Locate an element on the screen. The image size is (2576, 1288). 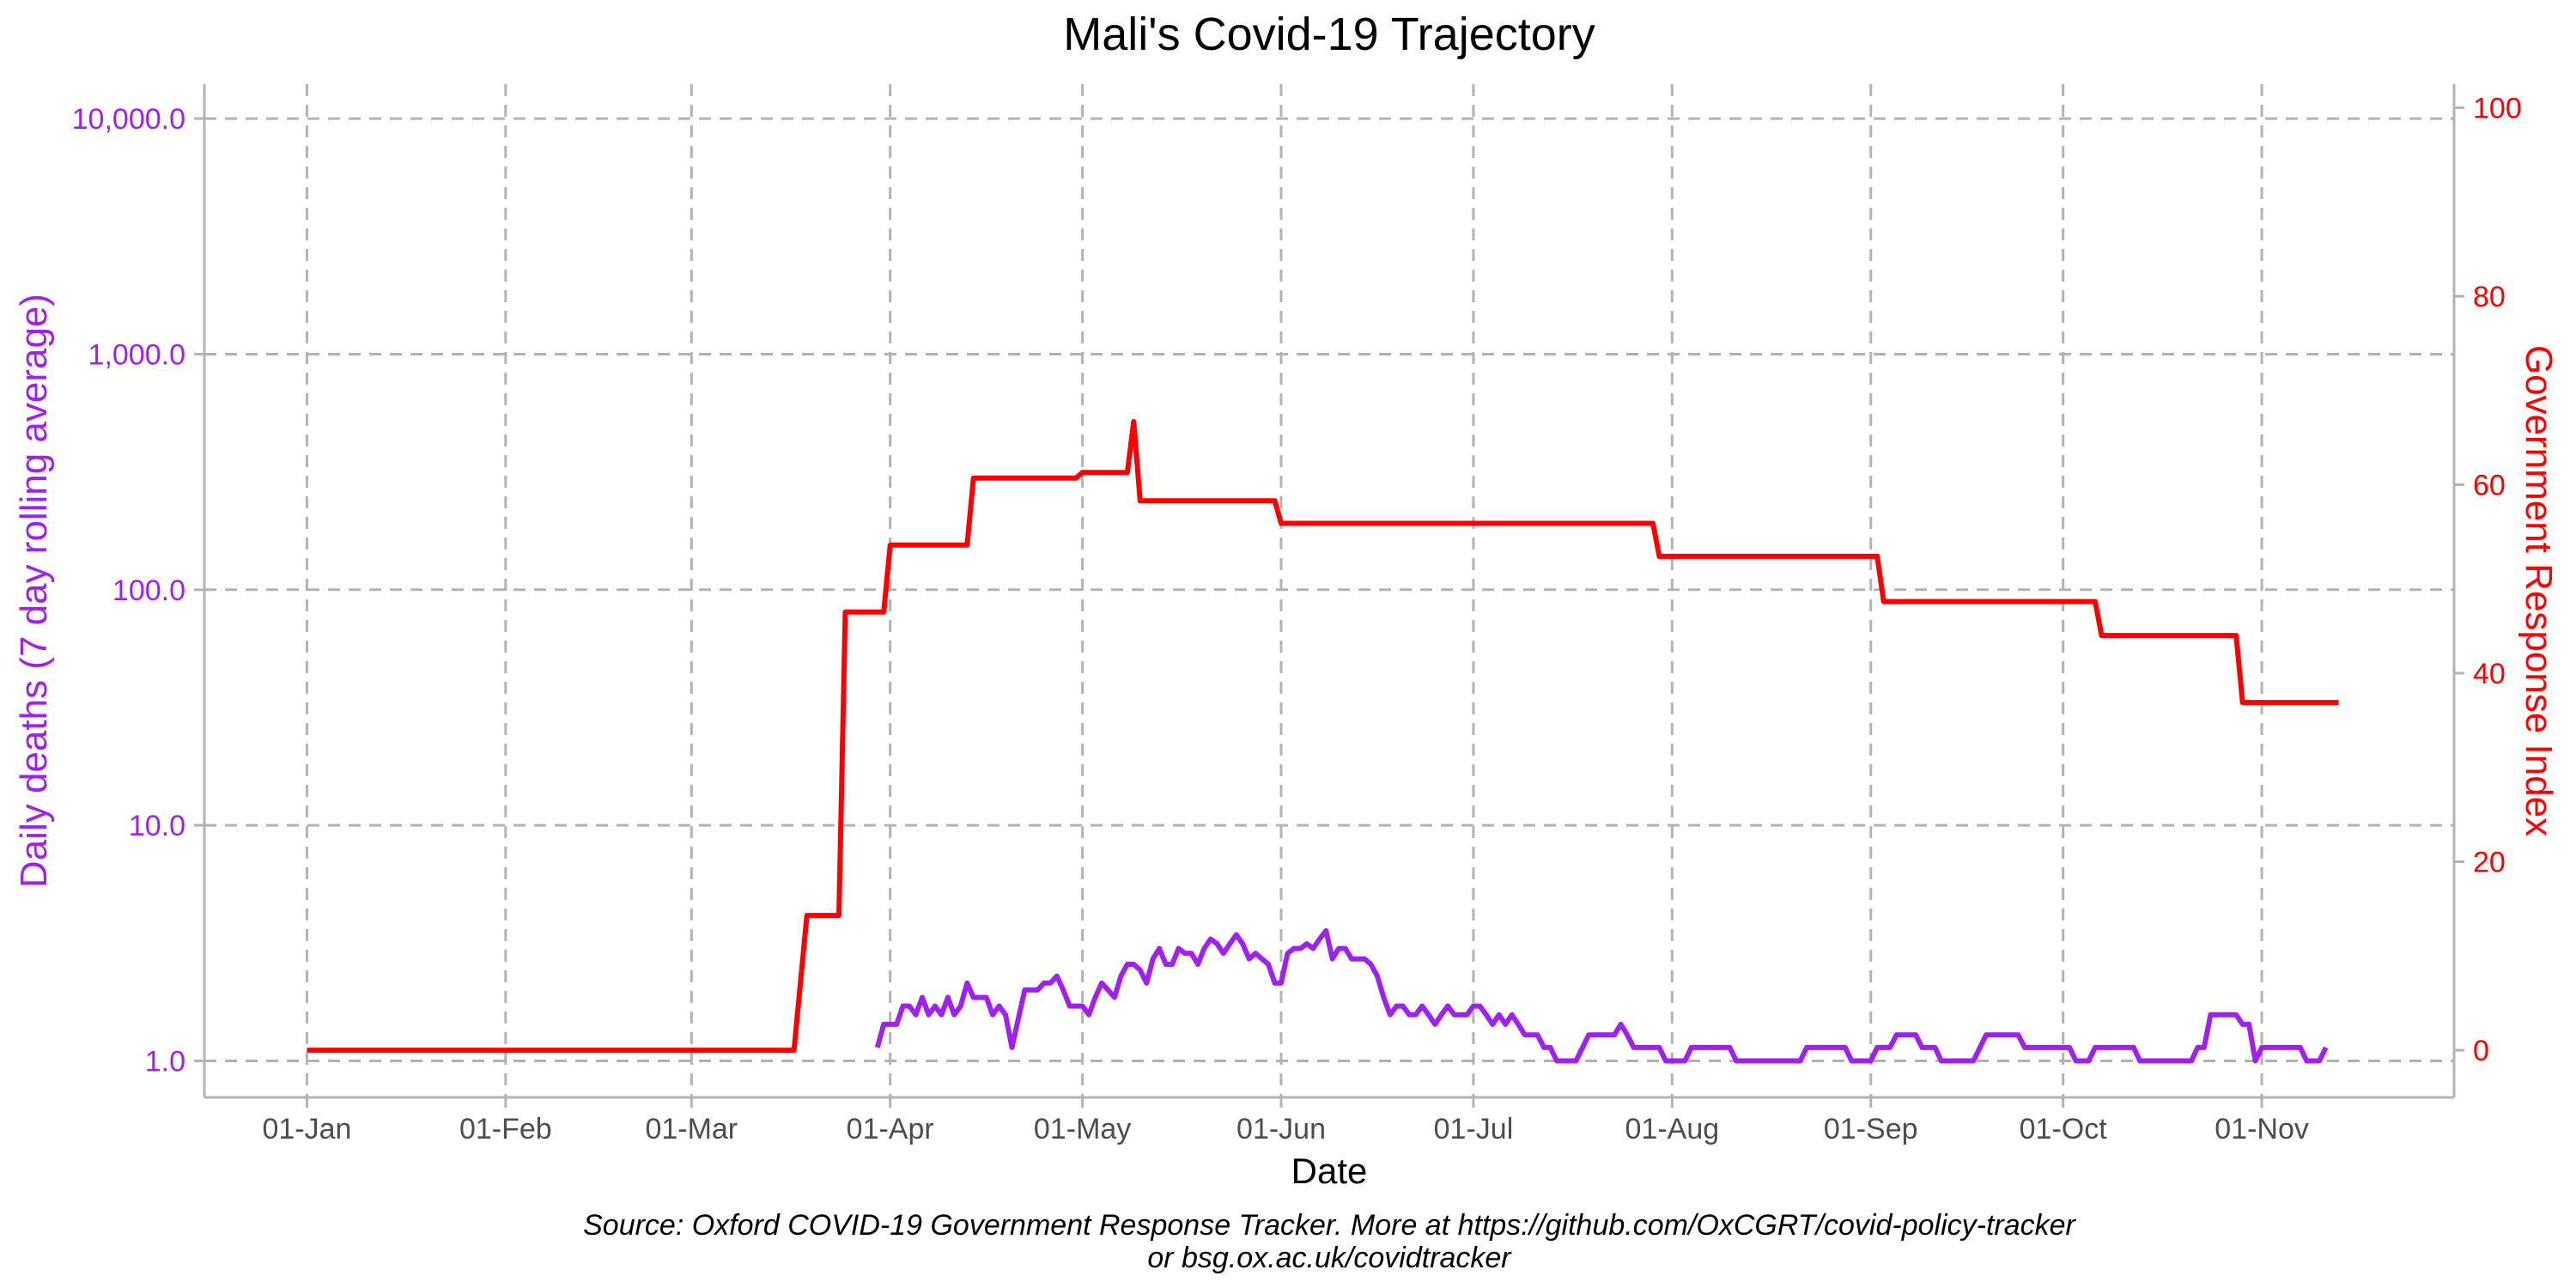
chart-title: Mali's Covid-19 Trajectory is located at coordinates (1329, 34).